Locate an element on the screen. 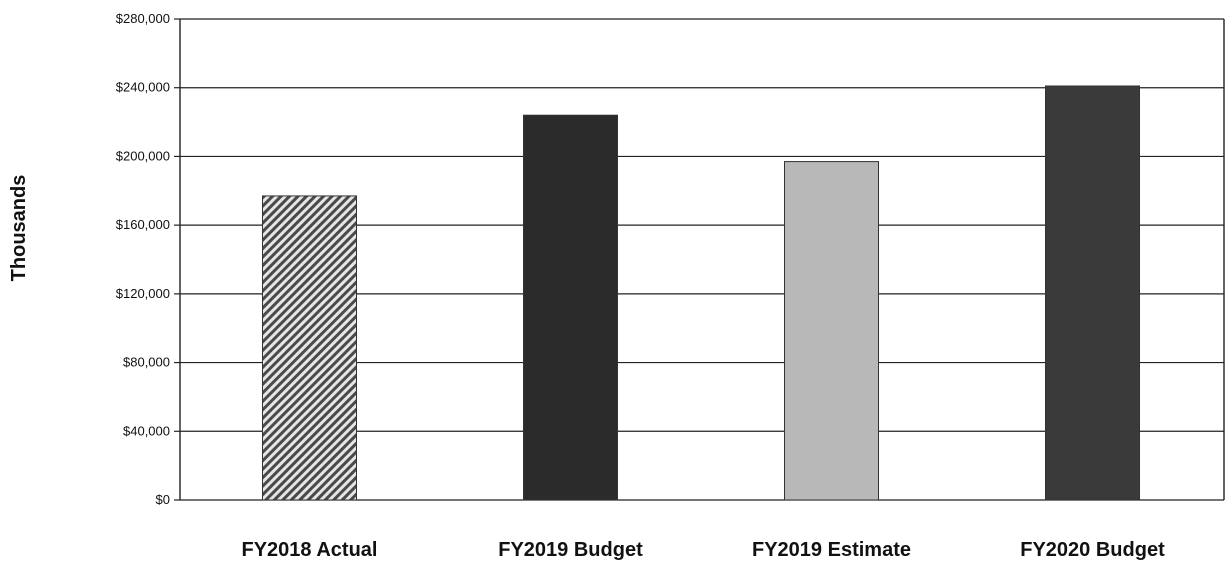 This screenshot has width=1225, height=572. y-tick-label: $0 is located at coordinates (163, 499).